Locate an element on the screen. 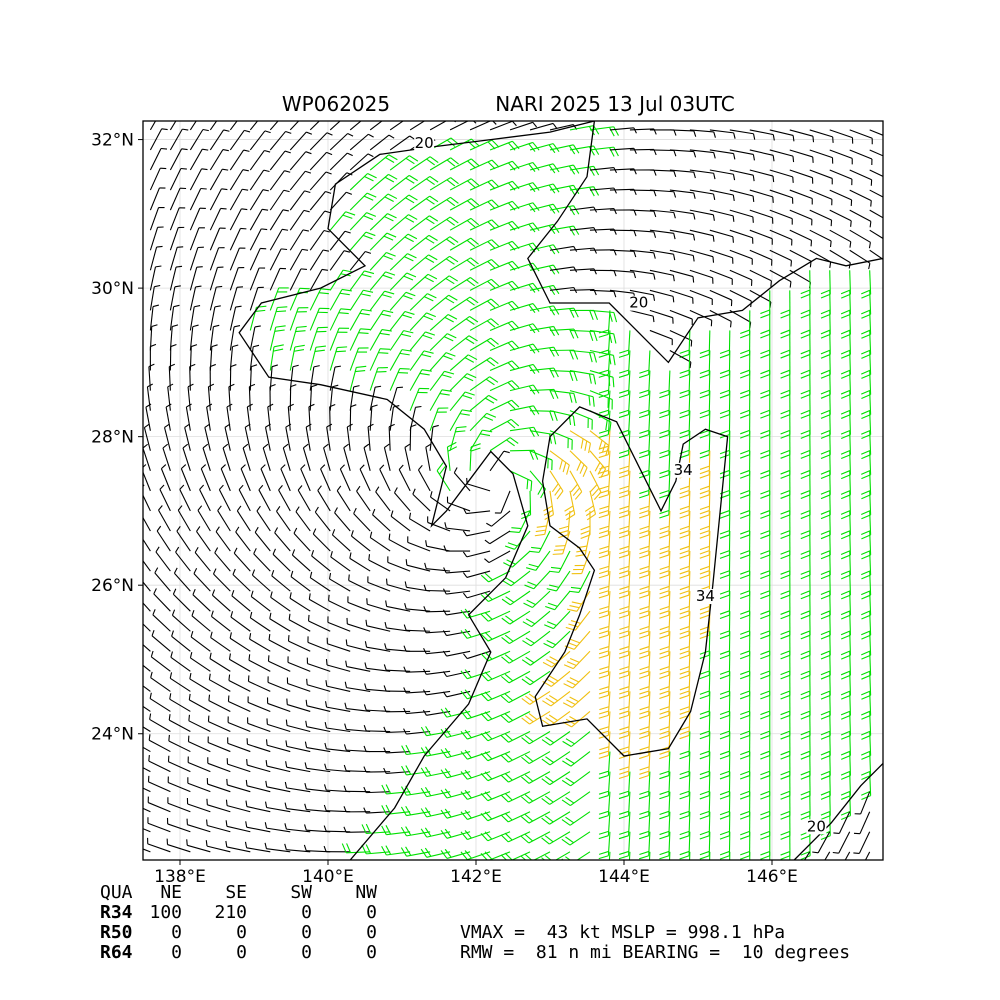 This screenshot has width=1000, height=1000. y-tick-label-4: 32°N is located at coordinates (112, 141).